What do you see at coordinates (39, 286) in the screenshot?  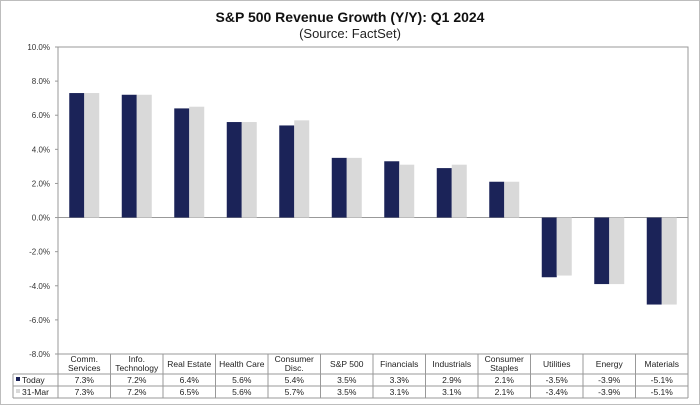 I see `y-tick-label: -4.0%` at bounding box center [39, 286].